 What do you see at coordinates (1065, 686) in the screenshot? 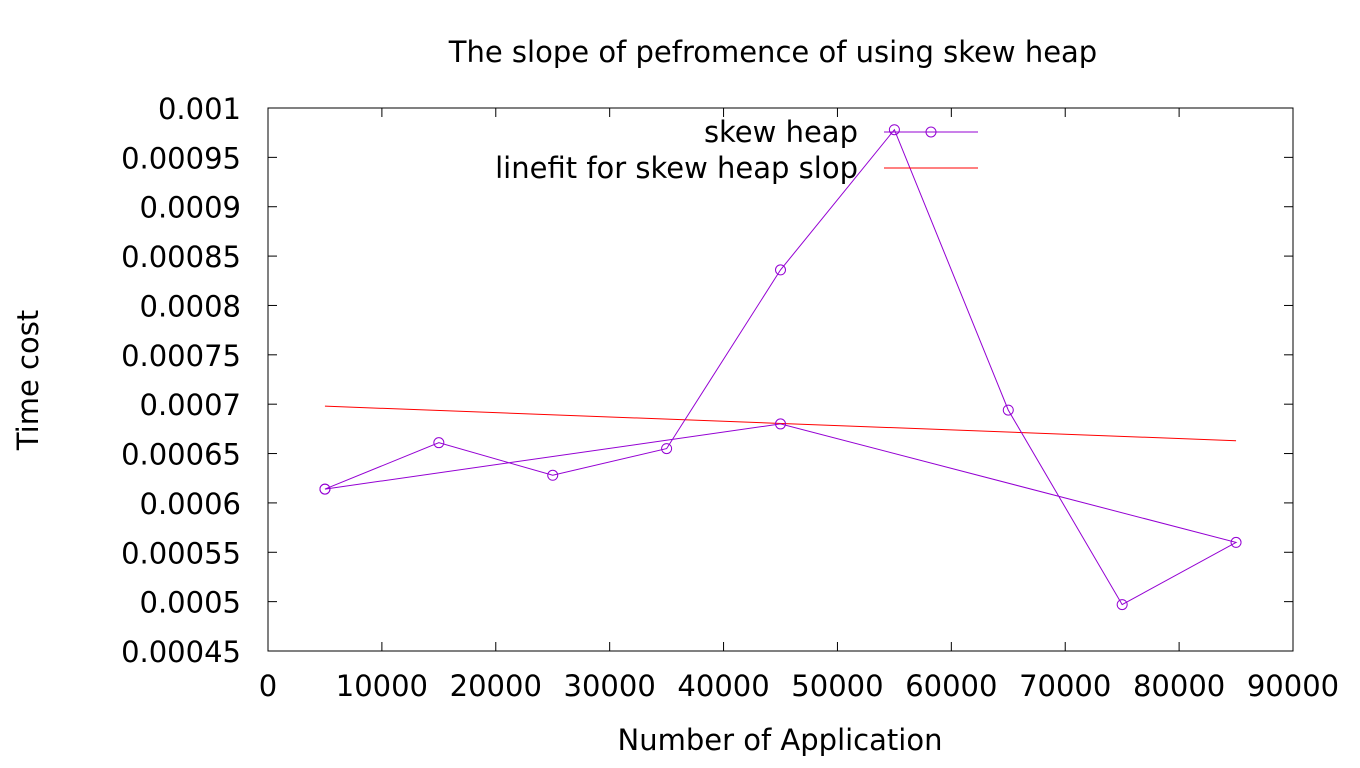
I see `x-tick-label: 70000` at bounding box center [1065, 686].